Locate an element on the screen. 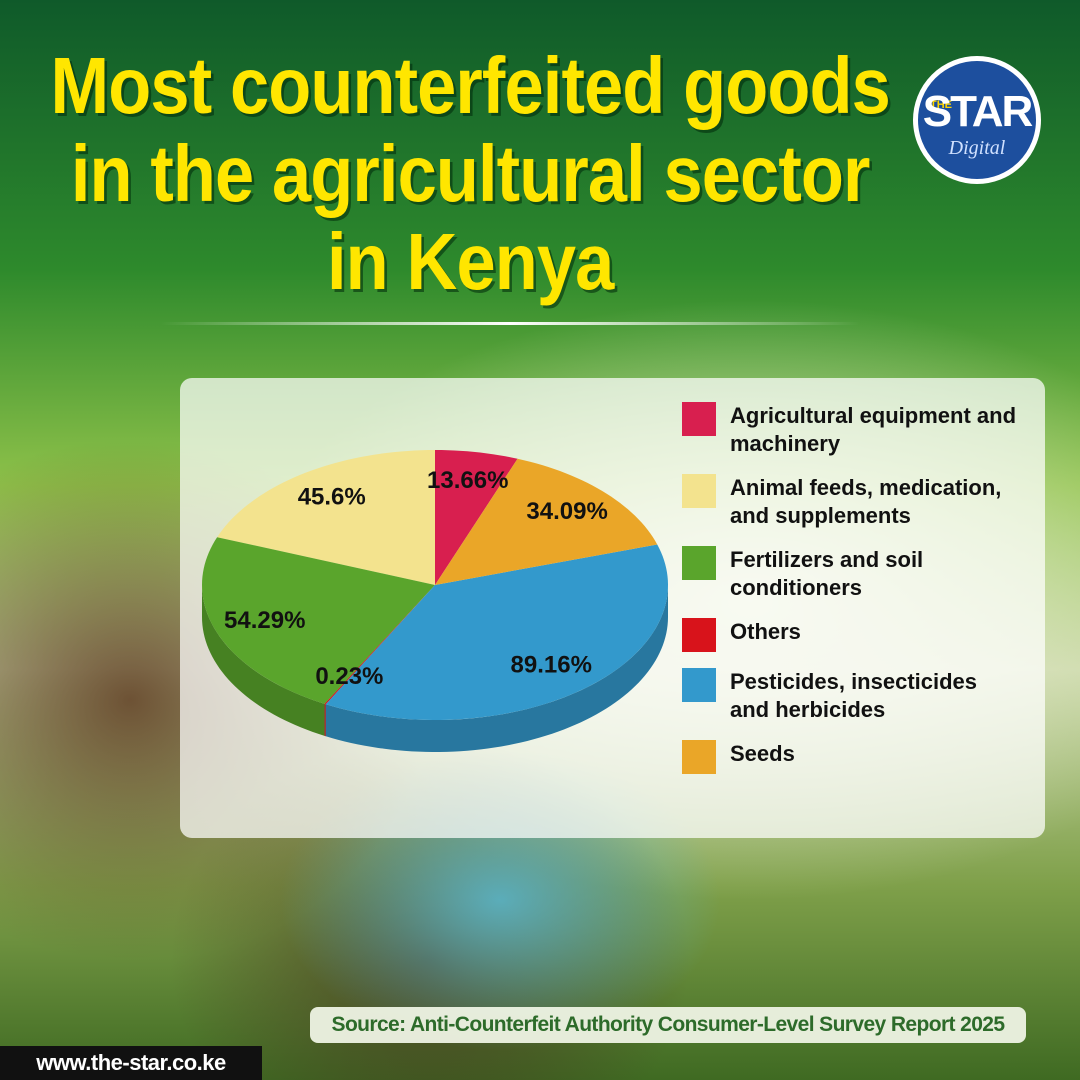 The height and width of the screenshot is (1080, 1080). logo: THE STAR Digital is located at coordinates (977, 120).